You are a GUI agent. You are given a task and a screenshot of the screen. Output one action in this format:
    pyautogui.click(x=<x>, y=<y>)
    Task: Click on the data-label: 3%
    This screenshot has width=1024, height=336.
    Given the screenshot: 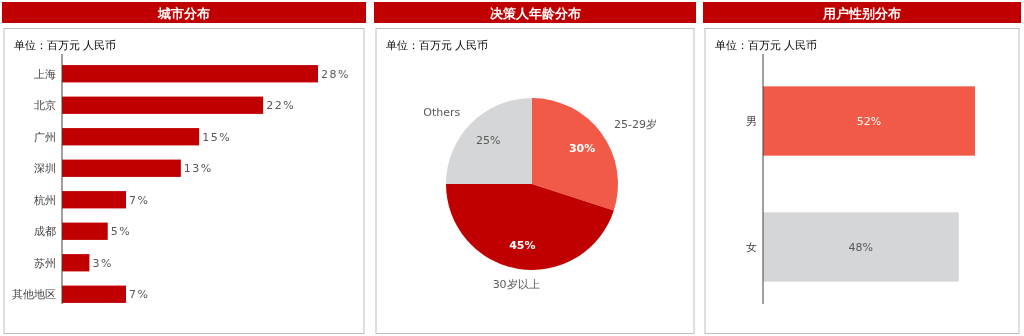 What is the action you would take?
    pyautogui.click(x=102, y=263)
    